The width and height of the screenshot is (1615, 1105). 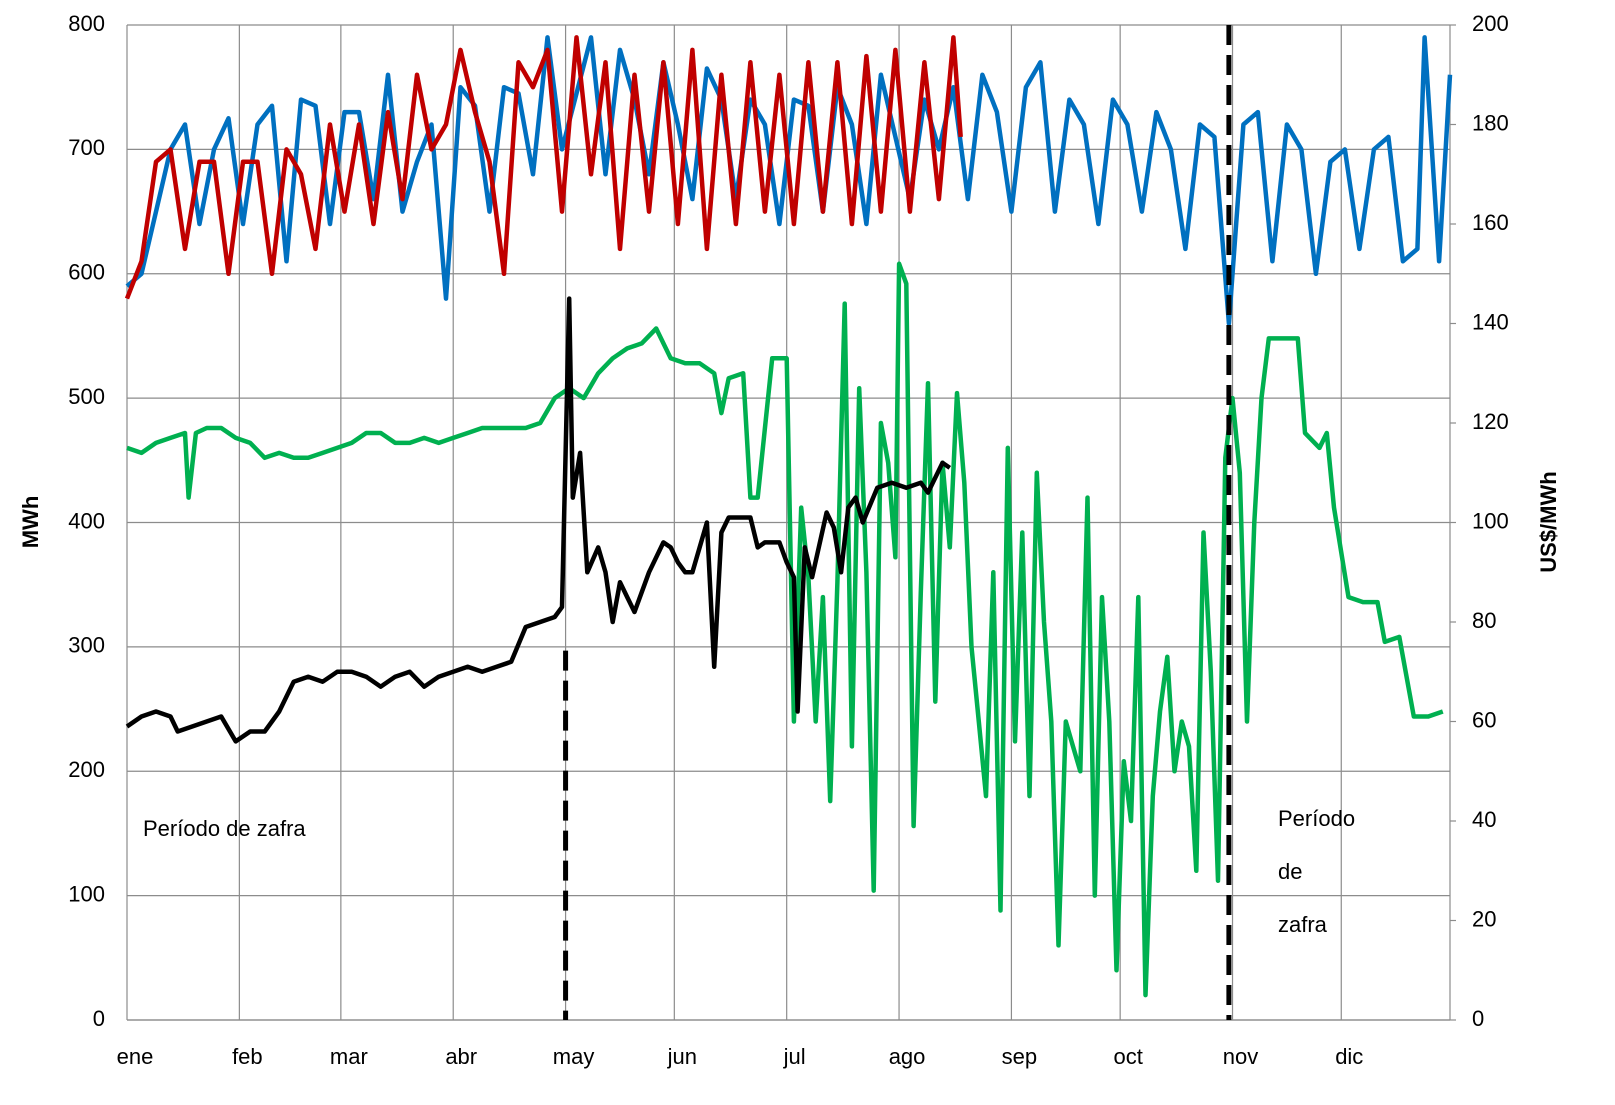 What do you see at coordinates (1349, 1056) in the screenshot?
I see `x-tick-label: dic` at bounding box center [1349, 1056].